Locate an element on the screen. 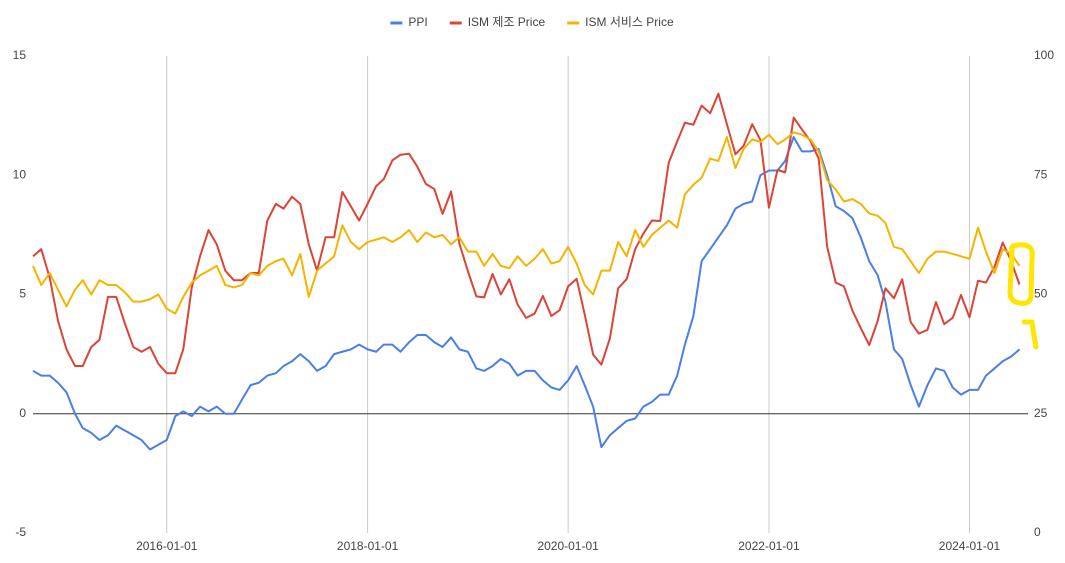 The width and height of the screenshot is (1065, 563). legend-label: ISM 제조 Price is located at coordinates (507, 22).